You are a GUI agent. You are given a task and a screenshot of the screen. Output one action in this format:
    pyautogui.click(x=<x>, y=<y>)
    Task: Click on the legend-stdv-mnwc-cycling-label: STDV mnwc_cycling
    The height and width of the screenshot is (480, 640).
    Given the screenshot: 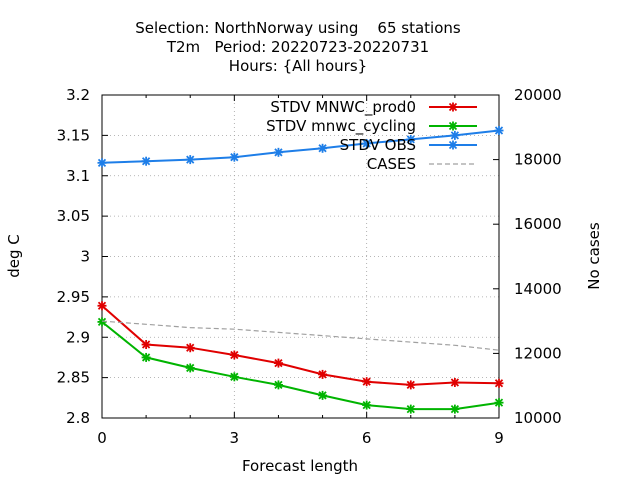 What is the action you would take?
    pyautogui.click(x=341, y=126)
    